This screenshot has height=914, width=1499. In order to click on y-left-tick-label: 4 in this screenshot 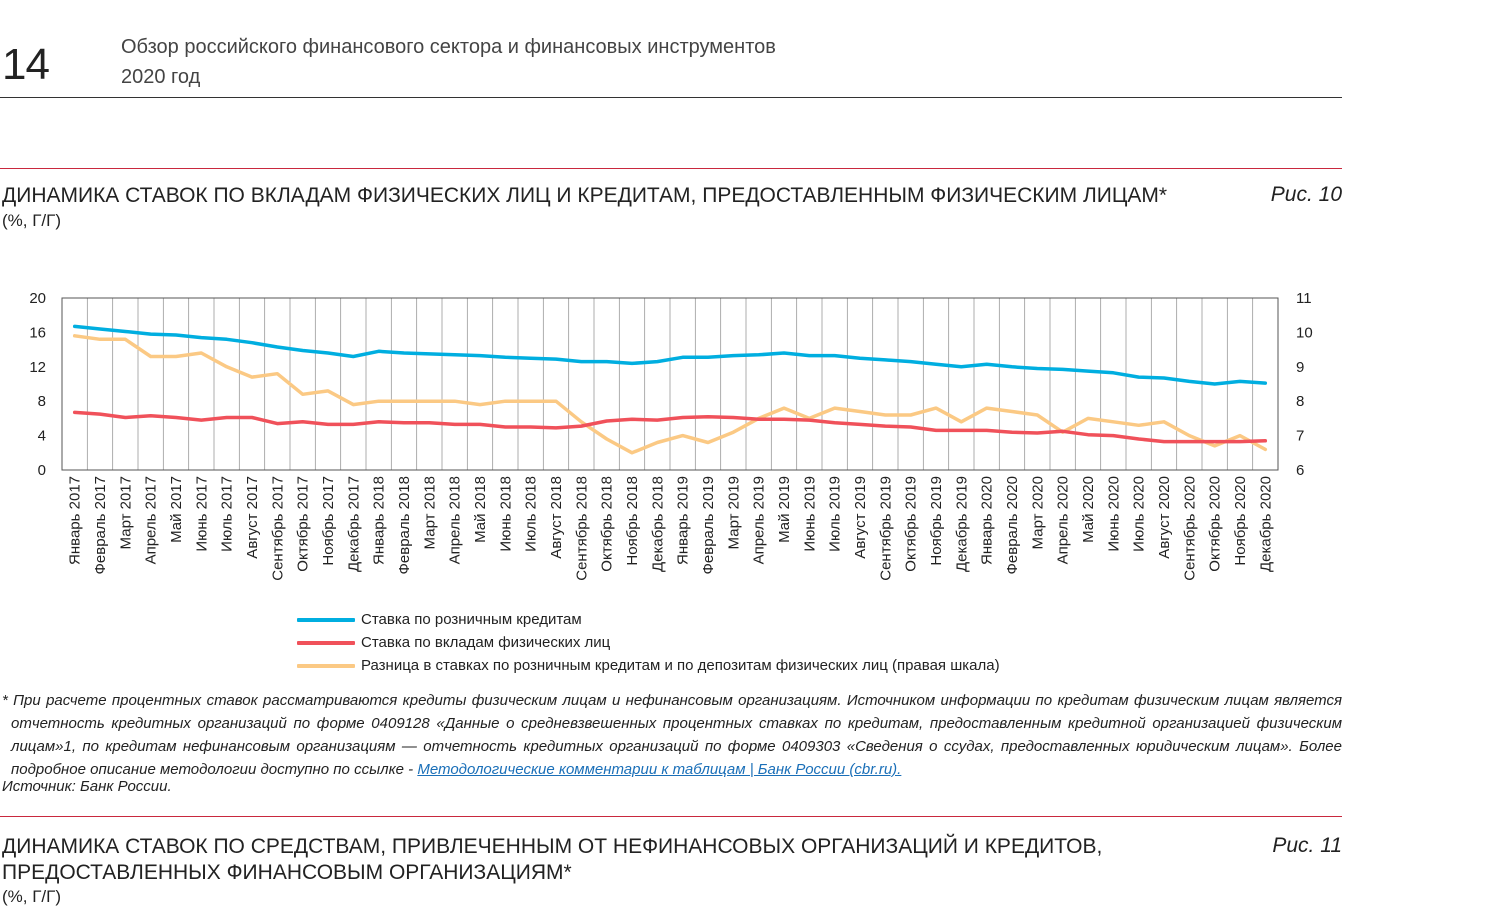, I will do `click(42, 436)`.